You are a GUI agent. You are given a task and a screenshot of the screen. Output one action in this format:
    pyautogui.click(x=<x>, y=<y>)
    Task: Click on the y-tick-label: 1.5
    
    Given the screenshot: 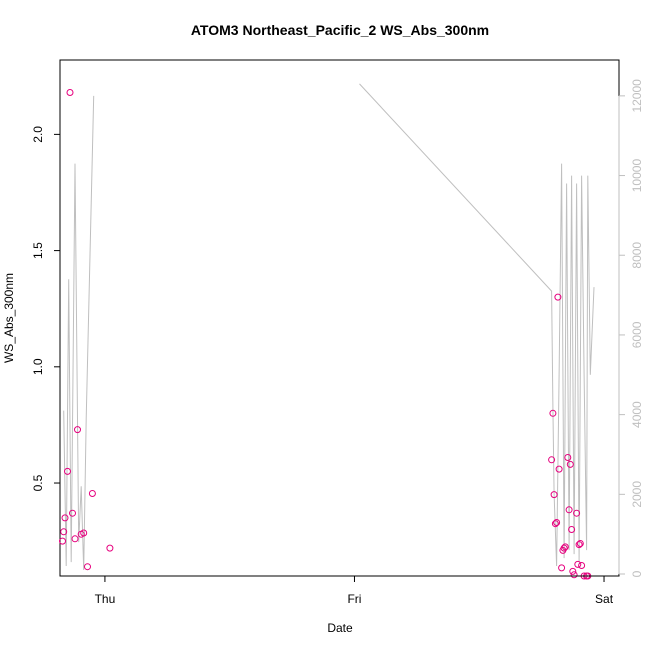 What is the action you would take?
    pyautogui.click(x=38, y=250)
    